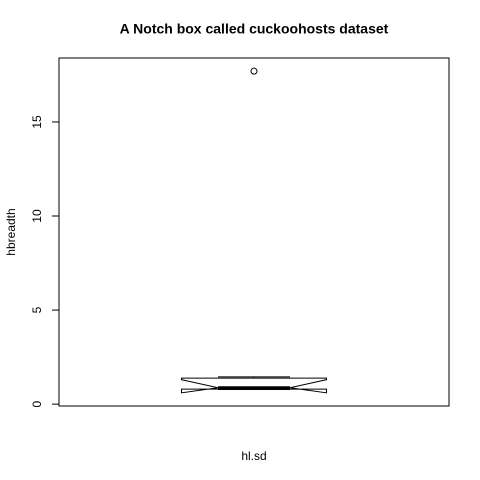  Describe the element at coordinates (254, 71) in the screenshot. I see `outlier` at that location.